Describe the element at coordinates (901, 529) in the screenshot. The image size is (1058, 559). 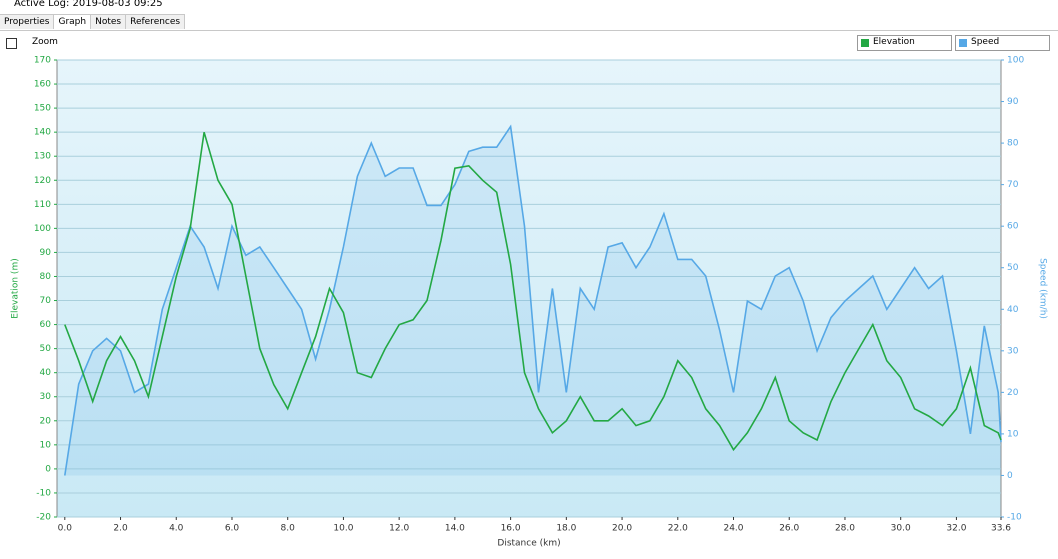
I see `x-tick-label: 30.0` at that location.